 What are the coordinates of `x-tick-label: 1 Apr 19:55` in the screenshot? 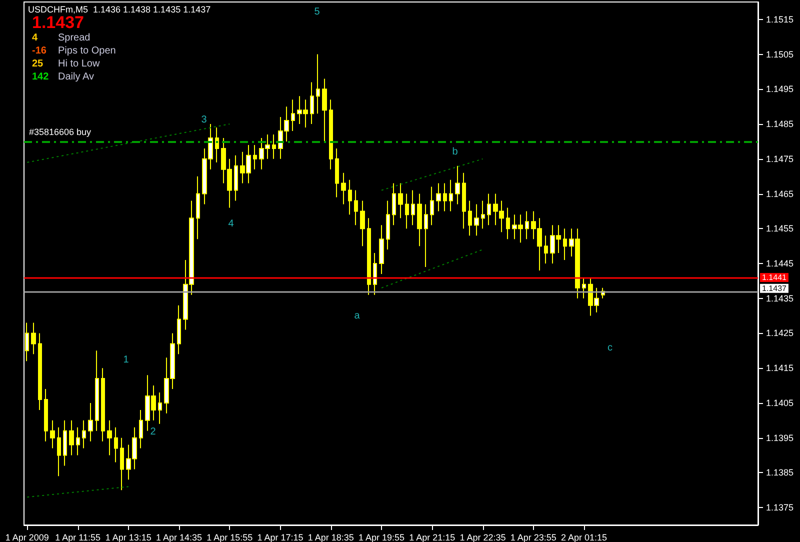 It's located at (381, 537).